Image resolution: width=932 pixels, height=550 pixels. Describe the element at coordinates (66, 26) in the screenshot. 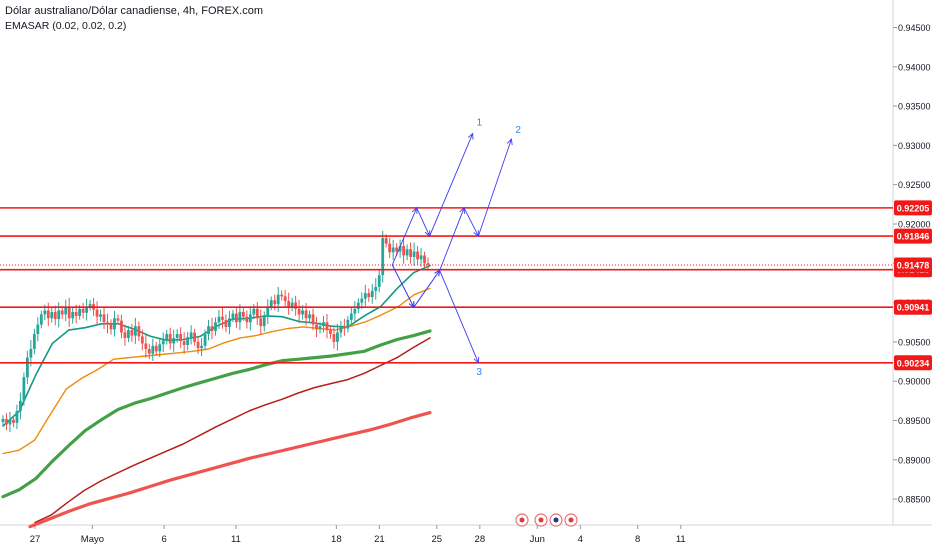

I see `indicator-legend: EMASAR (0.02, 0.02, 0.2)` at that location.